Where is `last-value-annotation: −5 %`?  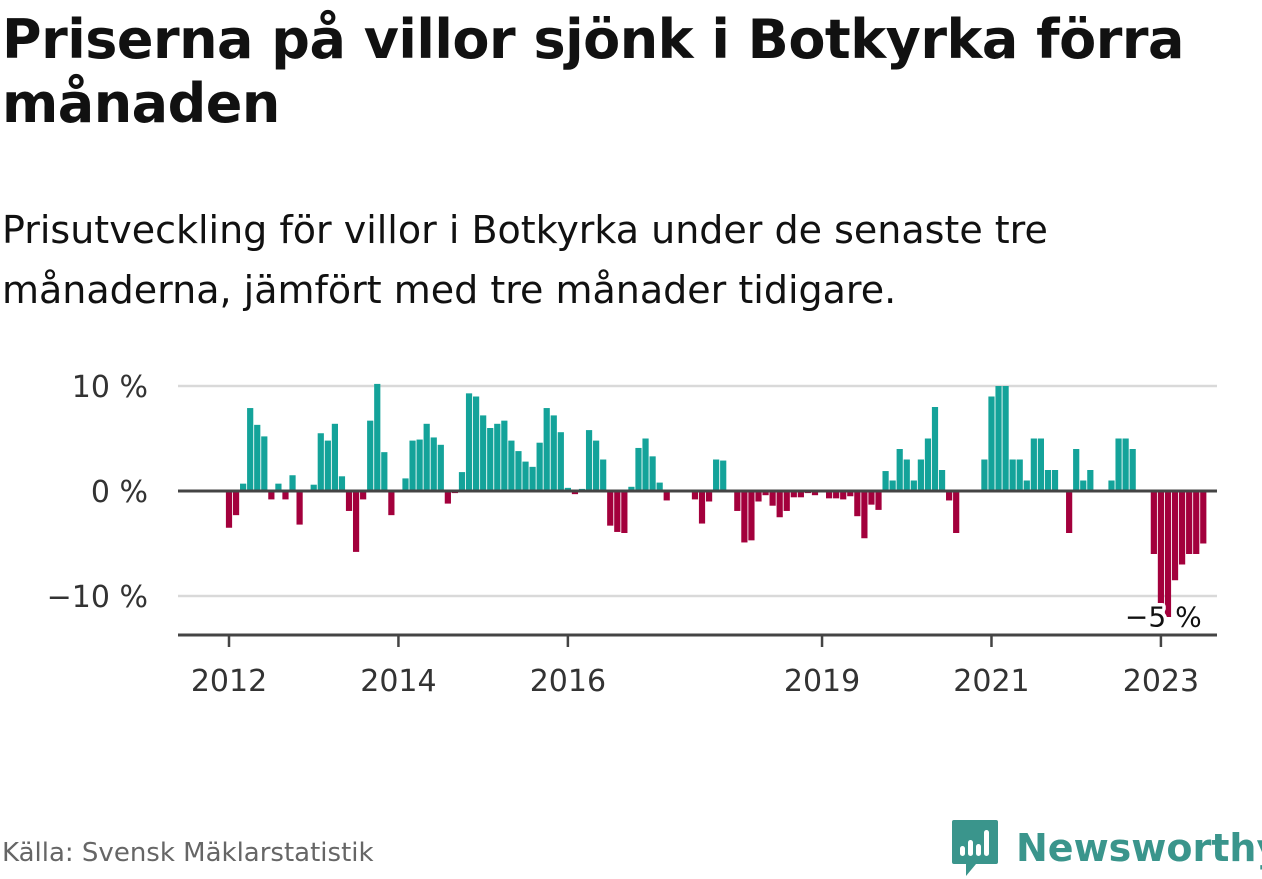 last-value-annotation: −5 % is located at coordinates (1163, 617).